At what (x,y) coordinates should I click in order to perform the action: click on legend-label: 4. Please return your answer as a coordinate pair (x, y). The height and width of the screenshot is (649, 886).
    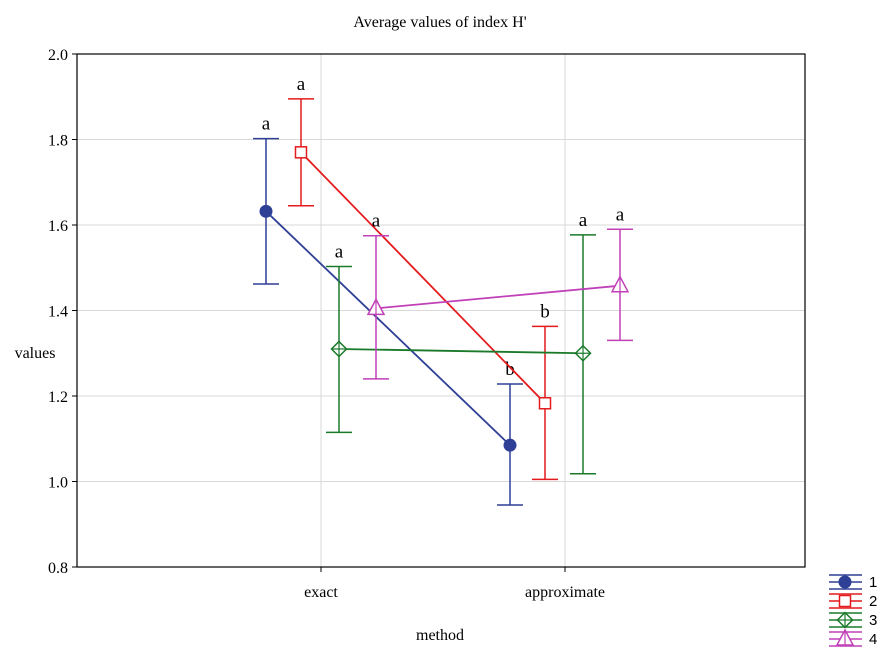
    Looking at the image, I should click on (873, 639).